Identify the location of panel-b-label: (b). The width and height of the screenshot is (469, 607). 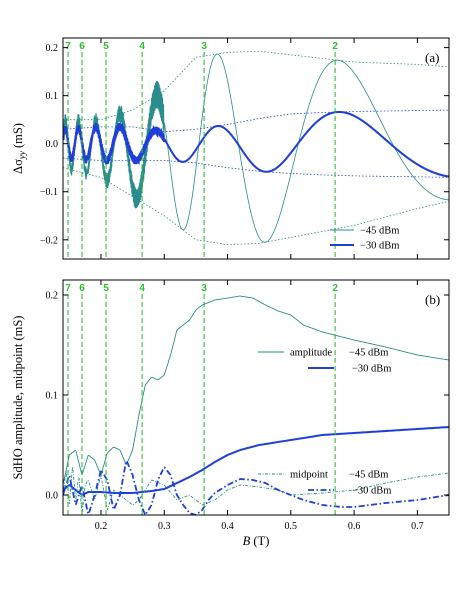
(432, 299).